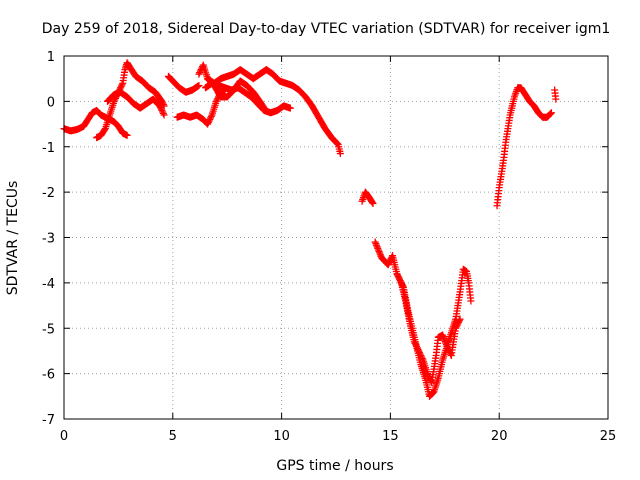 The image size is (640, 480). What do you see at coordinates (390, 436) in the screenshot?
I see `x-tick-label: 15` at bounding box center [390, 436].